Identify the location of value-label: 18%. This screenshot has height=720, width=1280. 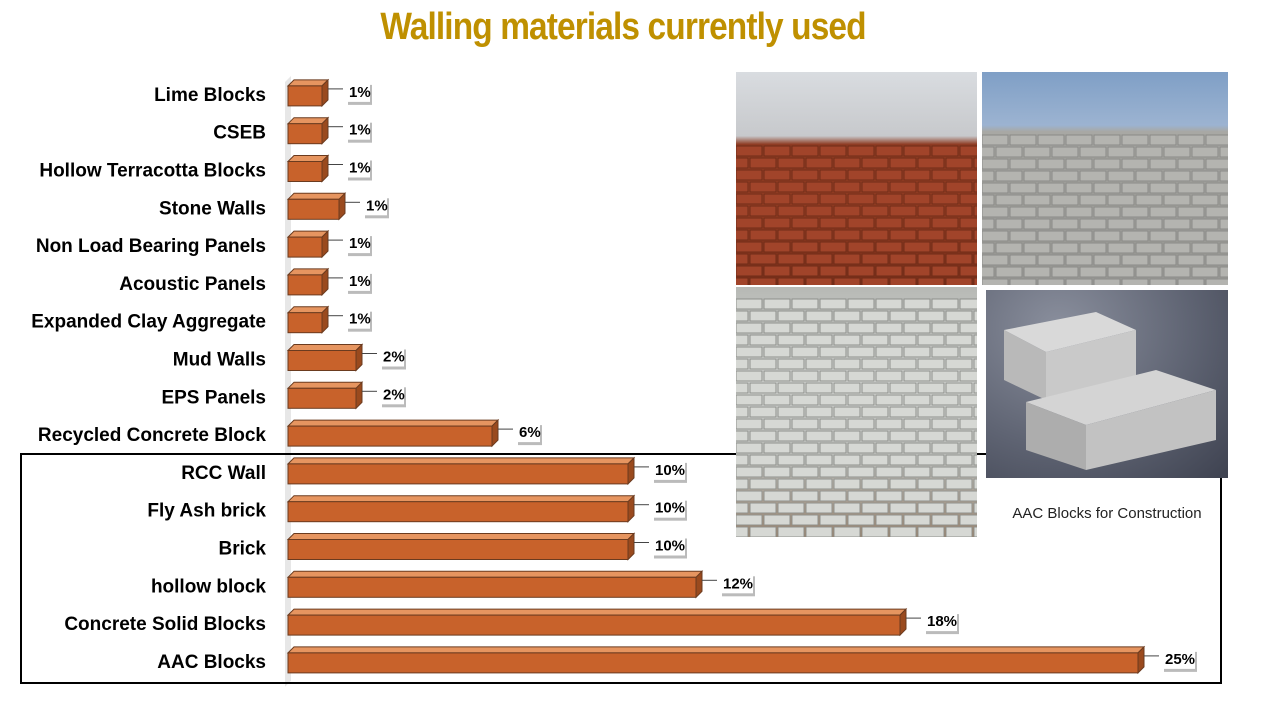
(932, 623).